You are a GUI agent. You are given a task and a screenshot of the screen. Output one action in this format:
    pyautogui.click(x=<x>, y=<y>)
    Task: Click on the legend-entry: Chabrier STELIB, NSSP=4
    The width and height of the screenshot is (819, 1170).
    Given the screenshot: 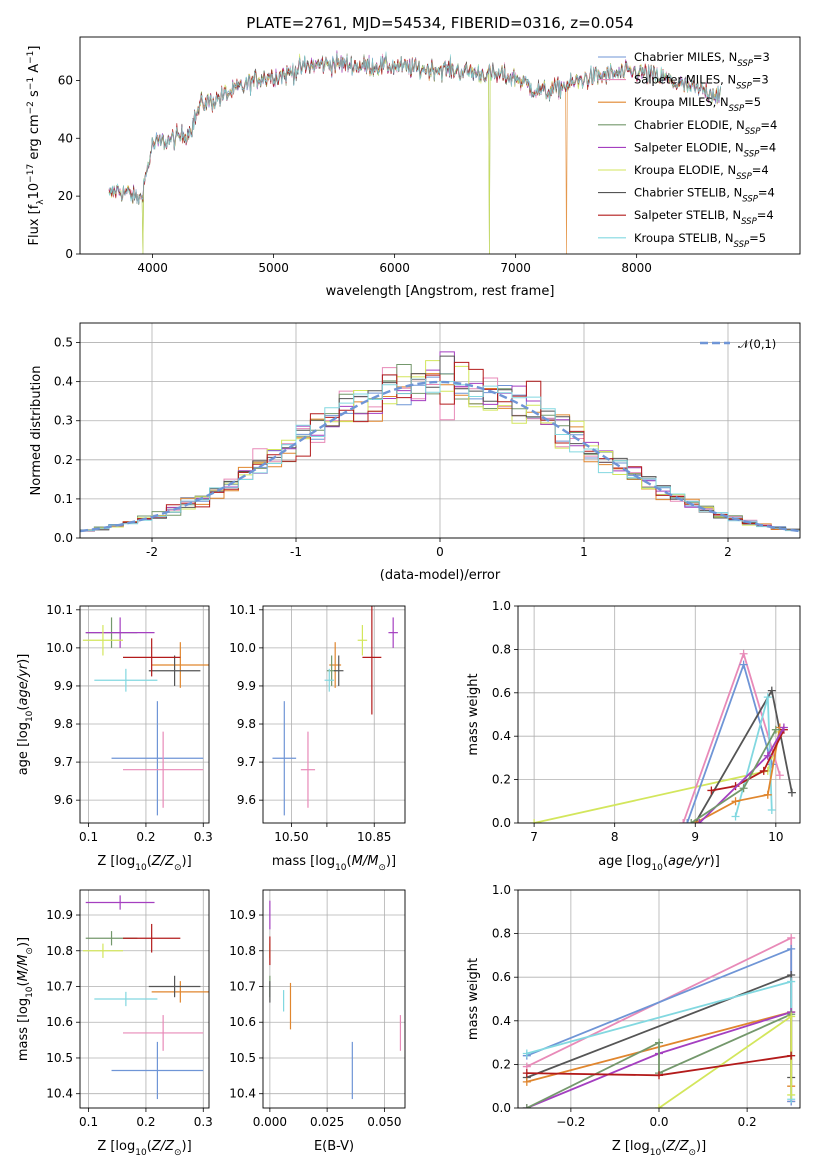 What is the action you would take?
    pyautogui.click(x=704, y=195)
    